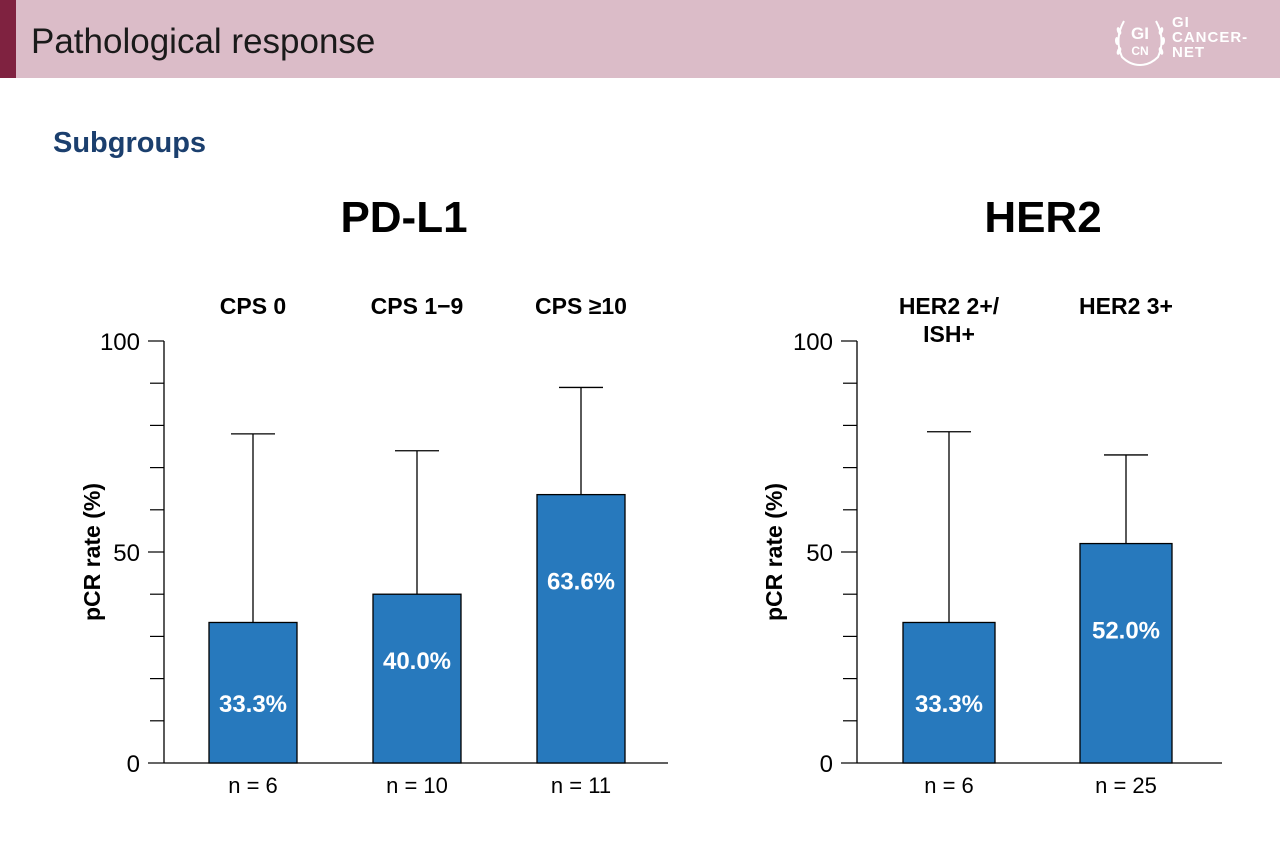  I want to click on chart2-n-label: n = 6, so click(949, 785).